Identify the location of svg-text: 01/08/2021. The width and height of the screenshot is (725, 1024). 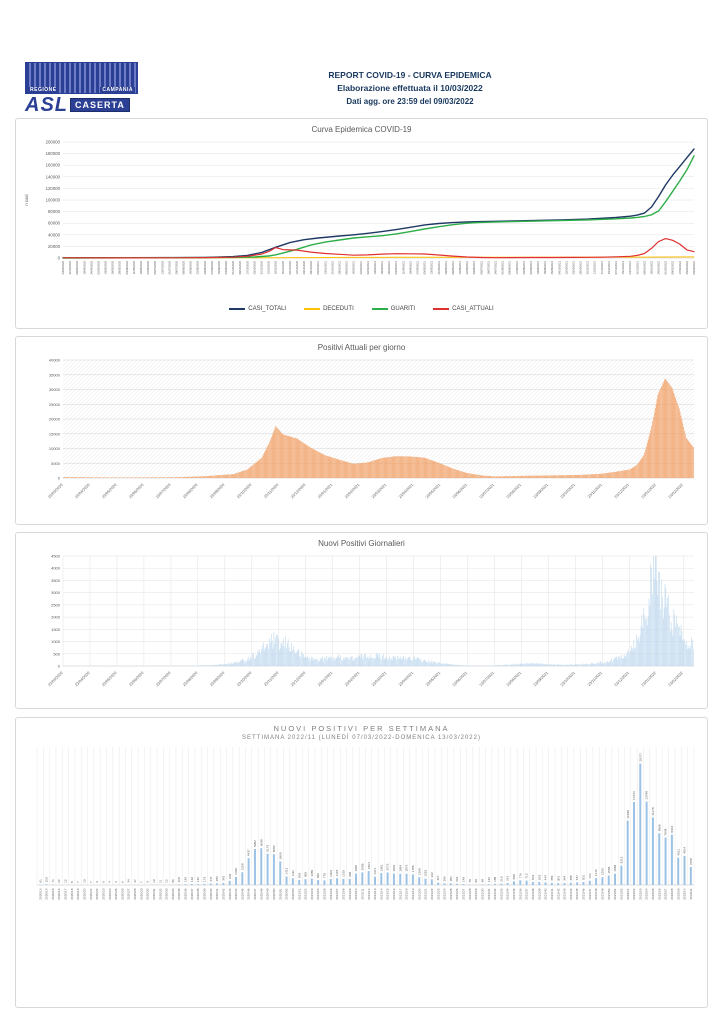
(503, 267).